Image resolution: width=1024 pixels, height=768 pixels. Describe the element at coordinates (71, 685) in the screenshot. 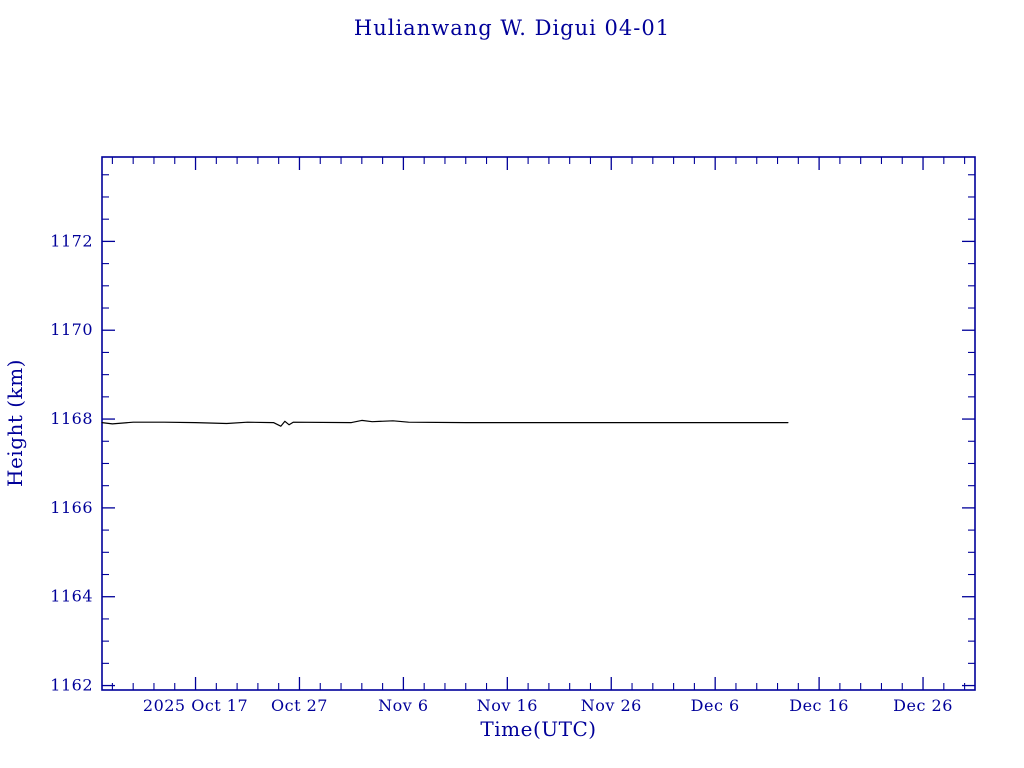

I see `y-tick-label: 1162` at that location.